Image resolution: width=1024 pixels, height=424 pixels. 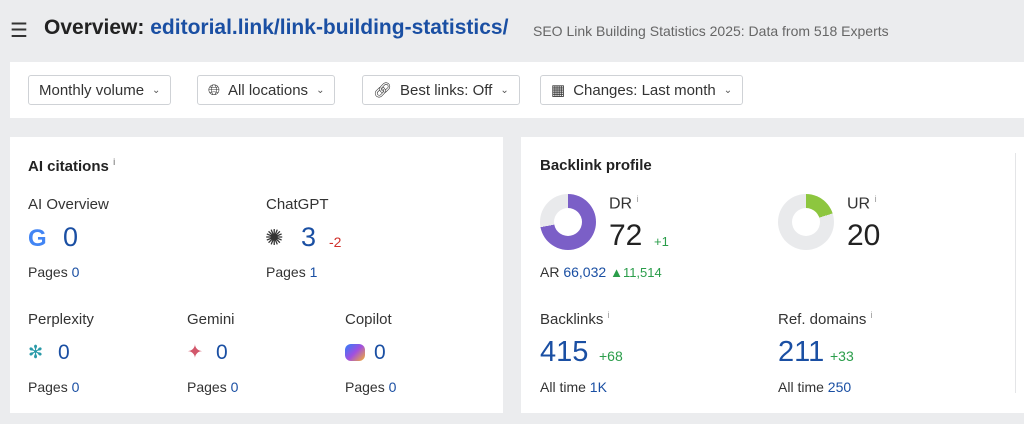 What do you see at coordinates (842, 356) in the screenshot?
I see `ref-domains-change: +33` at bounding box center [842, 356].